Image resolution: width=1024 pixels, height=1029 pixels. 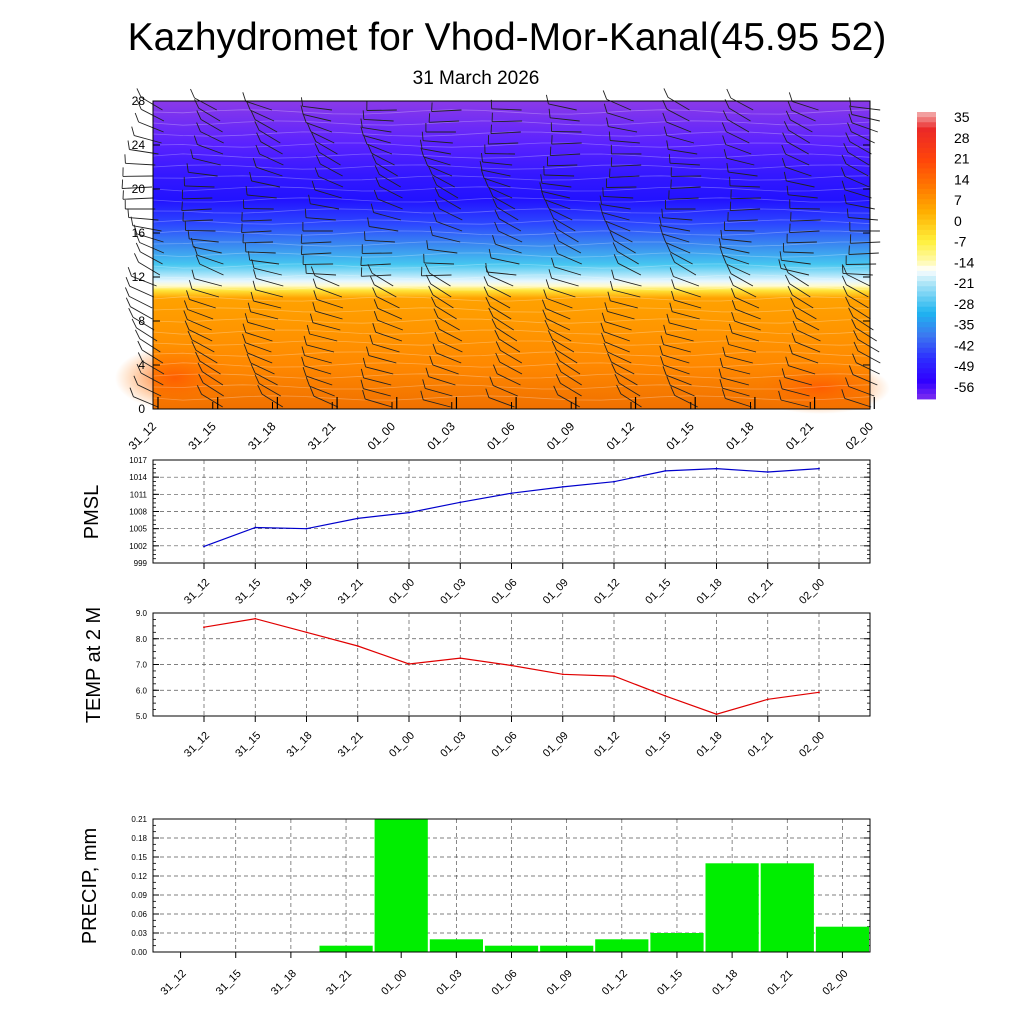 What do you see at coordinates (138, 460) in the screenshot?
I see `pmsl-panel-ytick-label: 1017` at bounding box center [138, 460].